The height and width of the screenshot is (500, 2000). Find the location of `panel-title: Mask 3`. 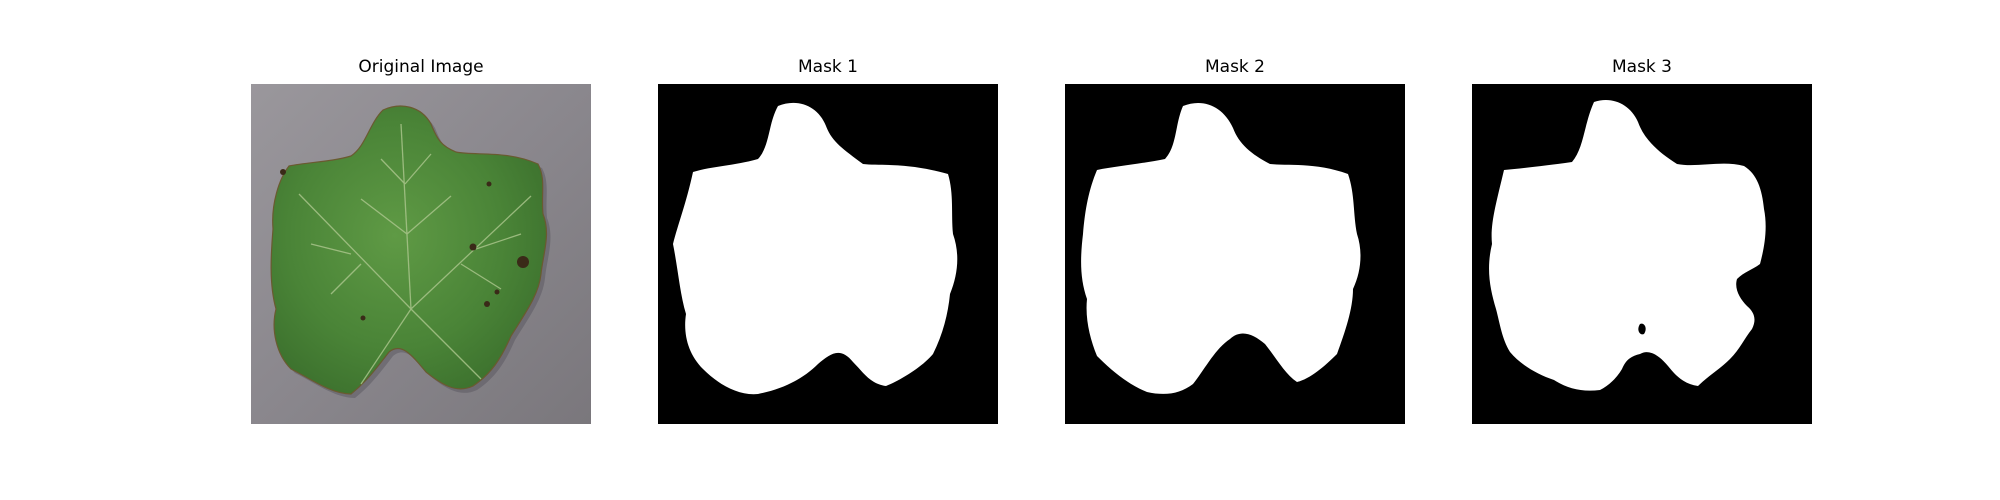

panel-title: Mask 3 is located at coordinates (1641, 67).